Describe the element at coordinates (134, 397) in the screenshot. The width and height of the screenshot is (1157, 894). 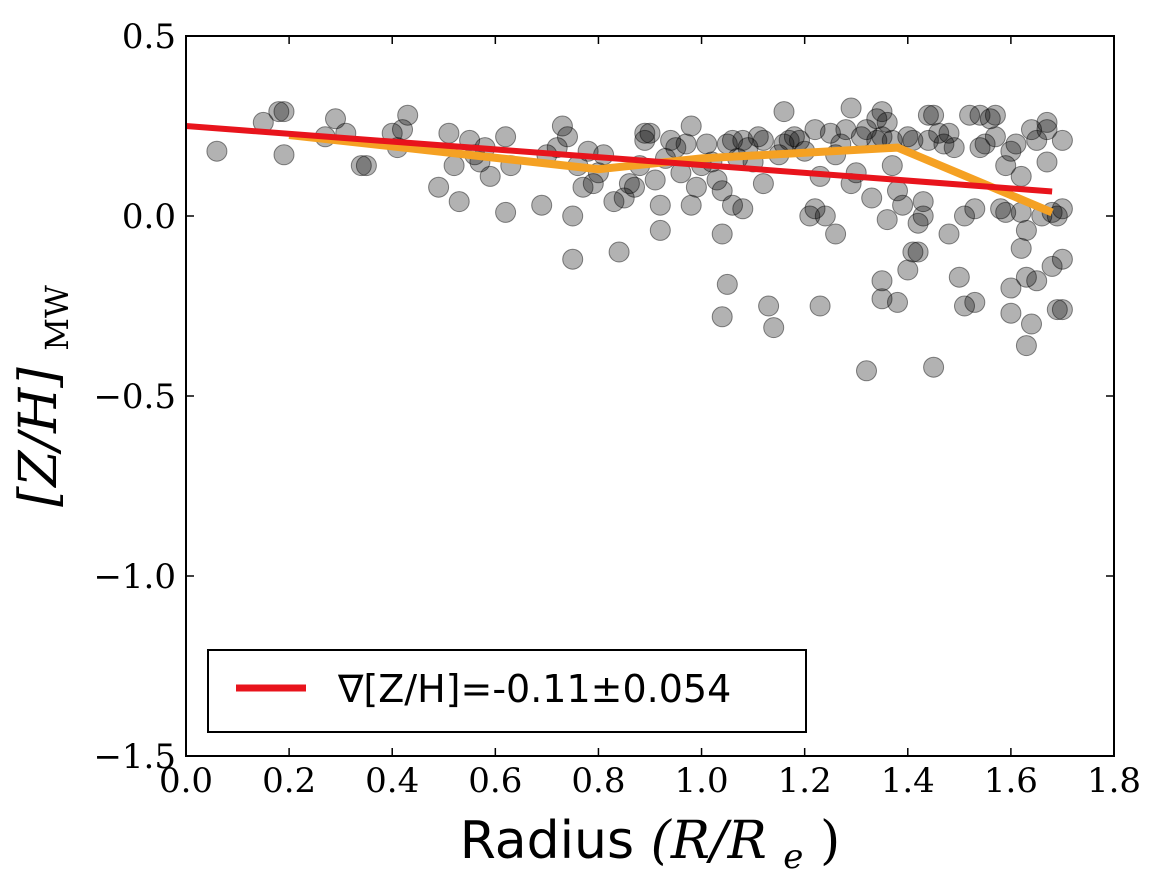
I see `y-tick-label: −0.5` at that location.